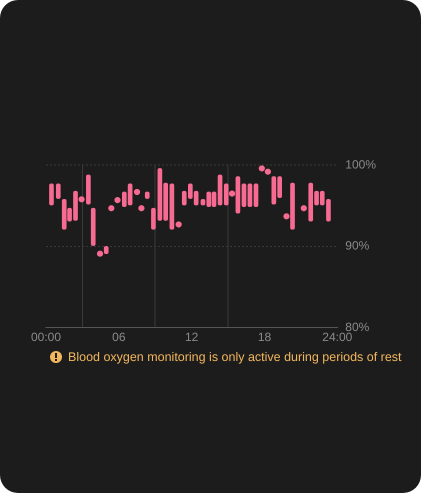  I want to click on x-tick-label: 18, so click(265, 337).